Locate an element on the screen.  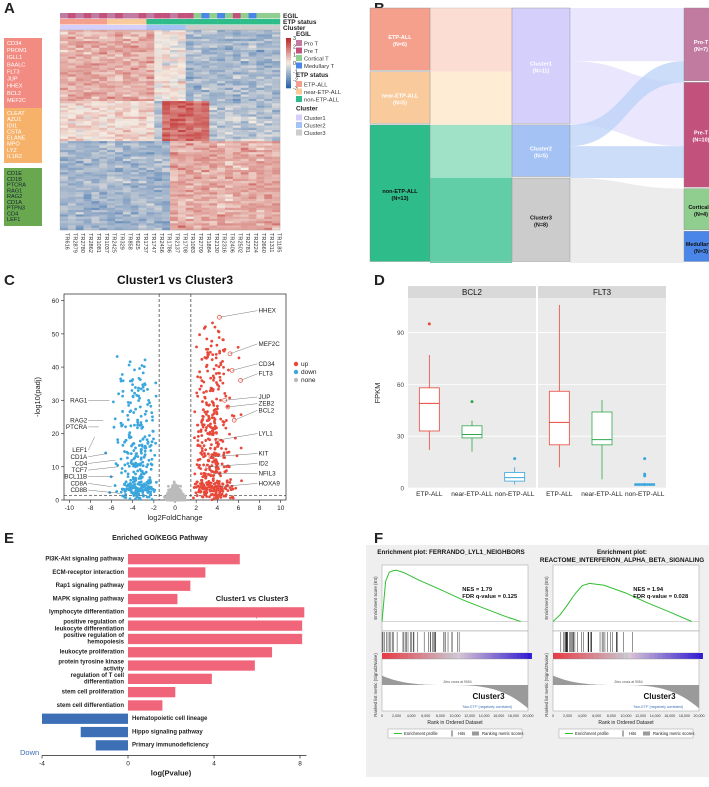
x-tick-label: -2 is located at coordinates (154, 508).